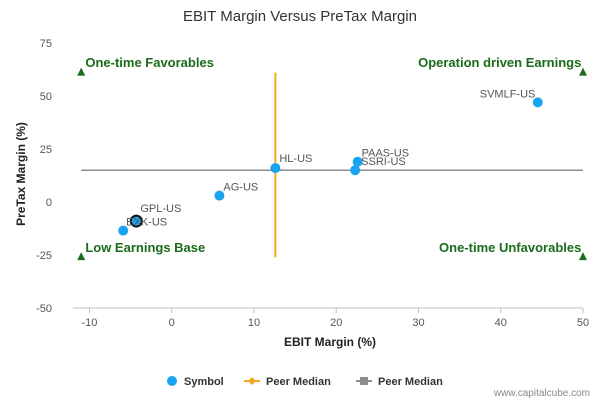  I want to click on quadrant-label-bottom-right: One-time Unfavorables, so click(510, 247).